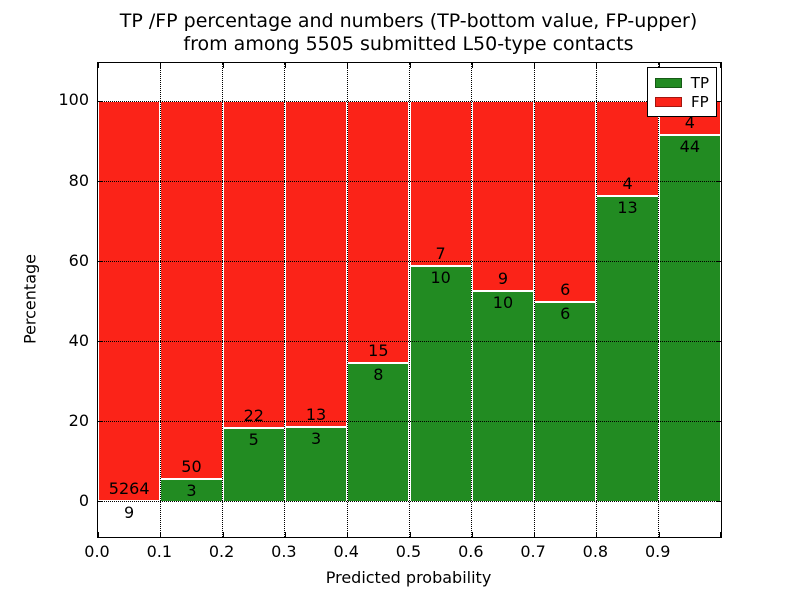 This screenshot has width=800, height=600. I want to click on y-axis-label: Percentage, so click(30, 299).